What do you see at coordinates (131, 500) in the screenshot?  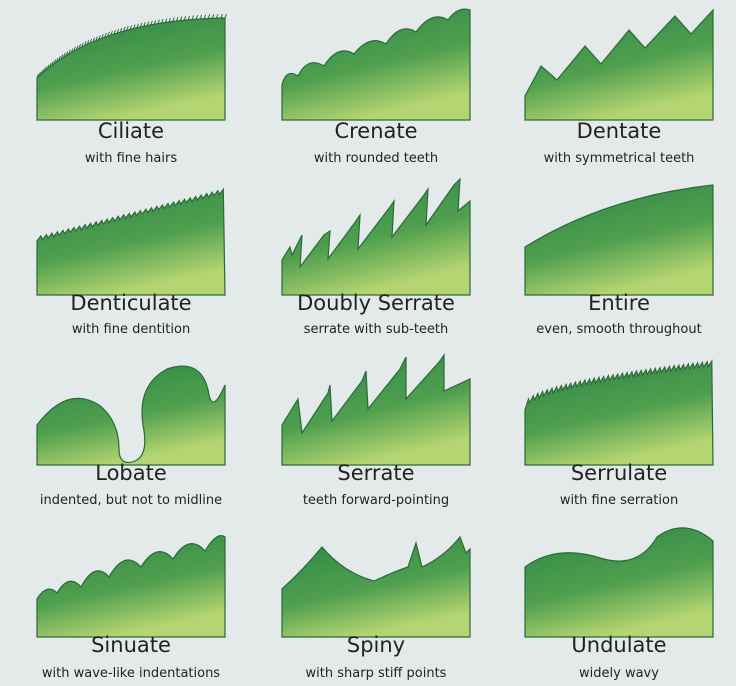 I see `margin-description: indented, but not to midline` at bounding box center [131, 500].